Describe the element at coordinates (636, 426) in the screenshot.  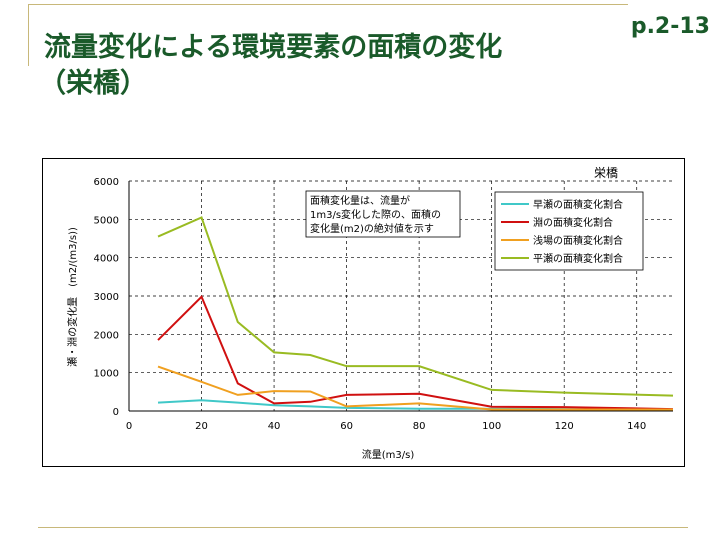
I see `x-tick-label: 140` at that location.